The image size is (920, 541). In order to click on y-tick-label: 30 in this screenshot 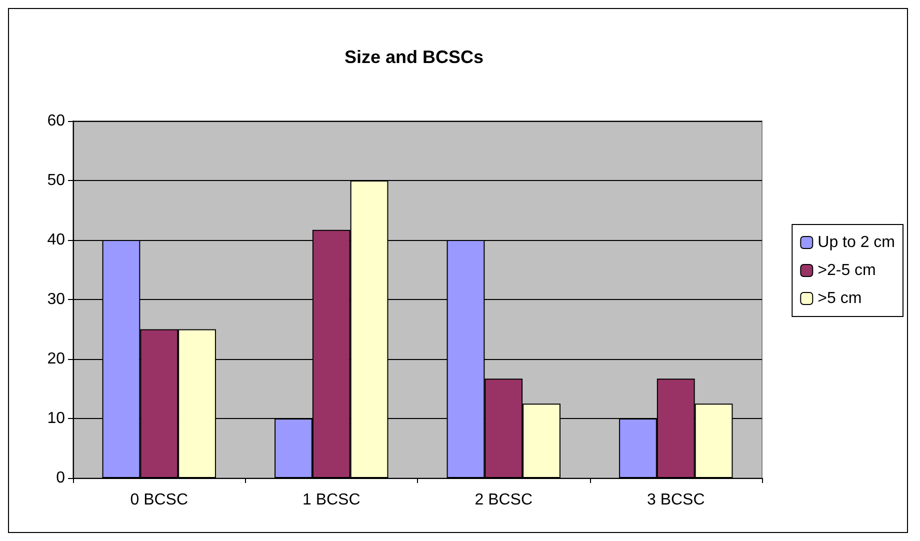, I will do `click(56, 299)`.